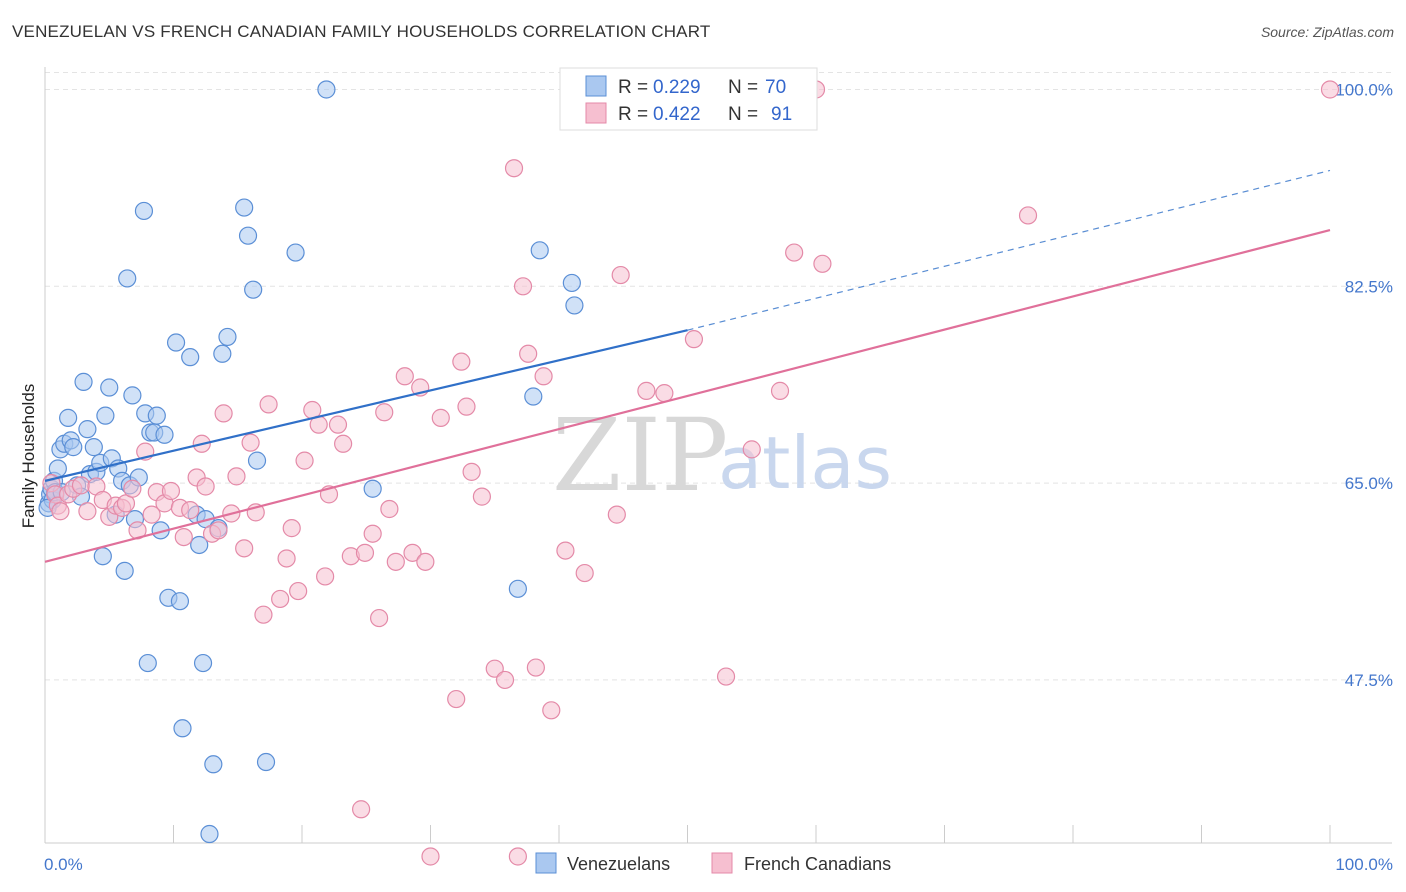 This screenshot has height=892, width=1406. I want to click on legend-r-value-0: 0.229, so click(677, 87).